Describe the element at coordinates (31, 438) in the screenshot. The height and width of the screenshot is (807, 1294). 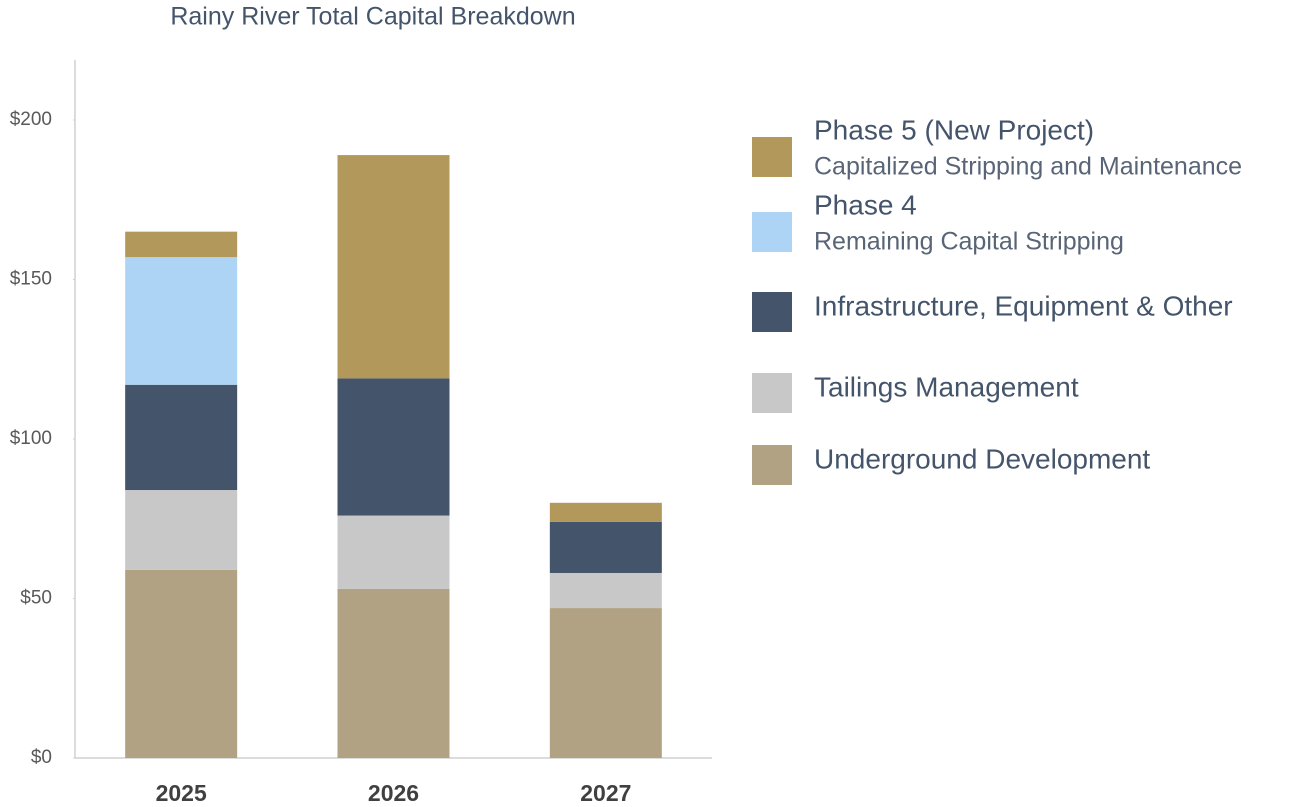
I see `y-tick-label: $100` at that location.